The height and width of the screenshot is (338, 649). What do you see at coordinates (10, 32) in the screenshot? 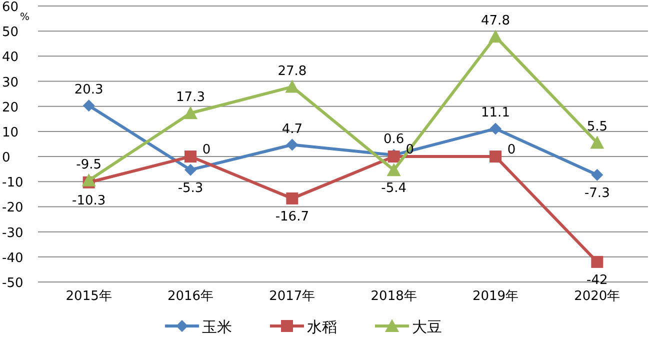
I see `y-tick-label: 50` at bounding box center [10, 32].